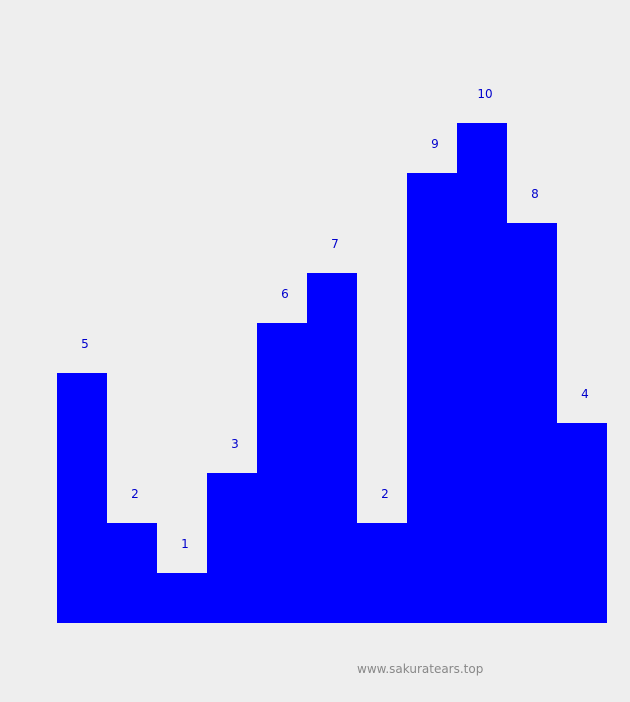  Describe the element at coordinates (420, 669) in the screenshot. I see `watermark-text: www.sakuratears.top` at that location.